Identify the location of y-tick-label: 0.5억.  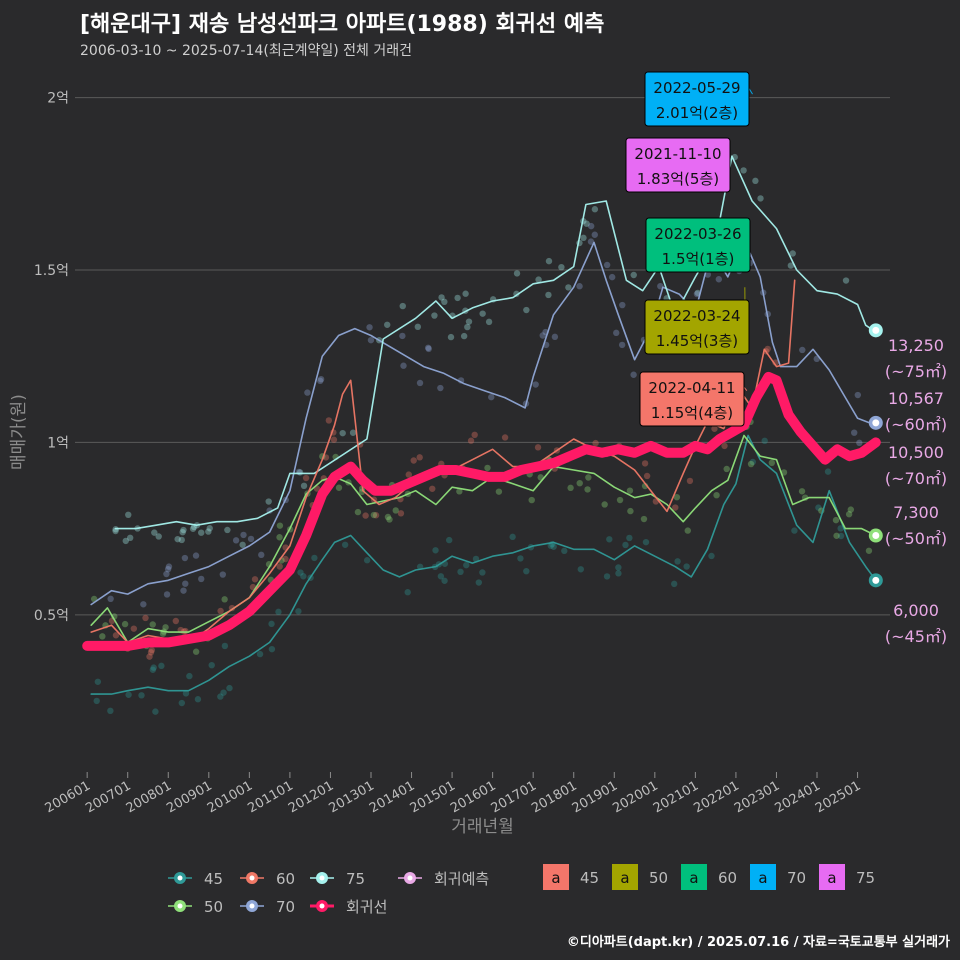
(51, 616).